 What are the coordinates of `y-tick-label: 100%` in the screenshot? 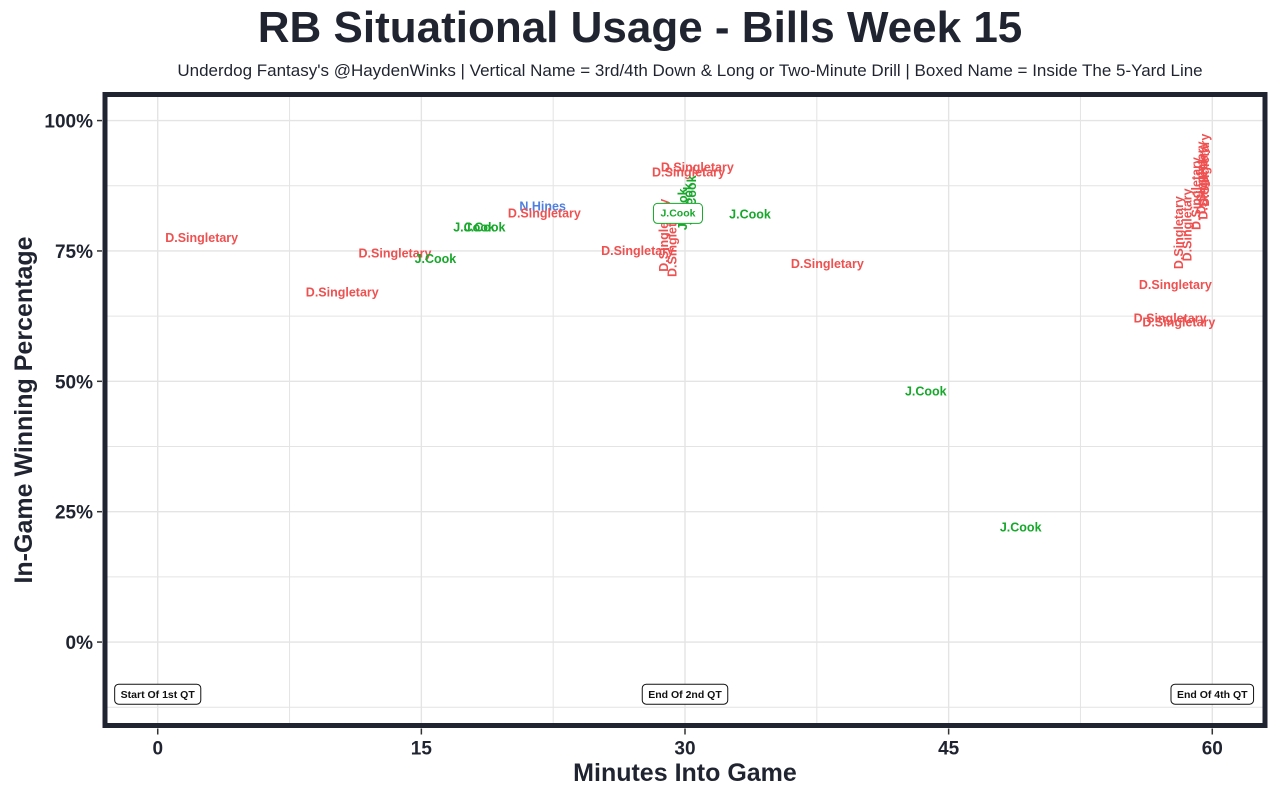 It's located at (68, 122).